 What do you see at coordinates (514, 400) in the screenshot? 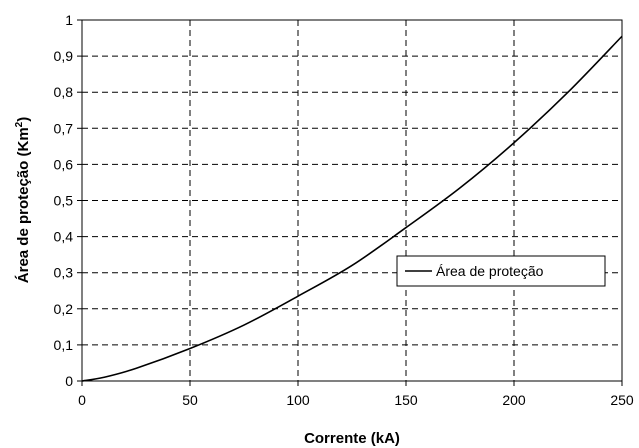
I see `x-tick-label-4: 200` at bounding box center [514, 400].